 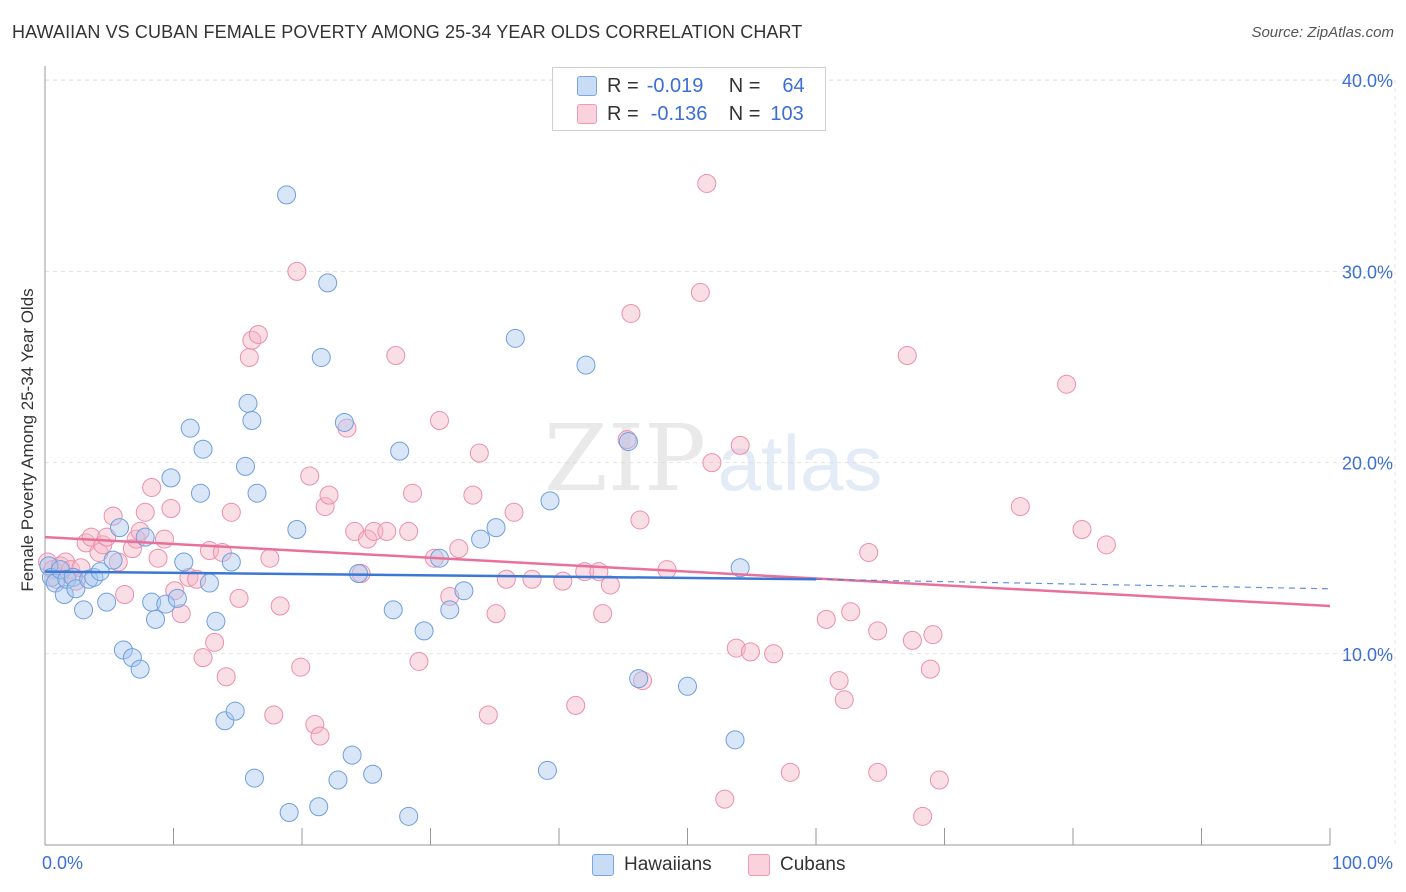 What do you see at coordinates (679, 113) in the screenshot?
I see `r-value: -0.136` at bounding box center [679, 113].